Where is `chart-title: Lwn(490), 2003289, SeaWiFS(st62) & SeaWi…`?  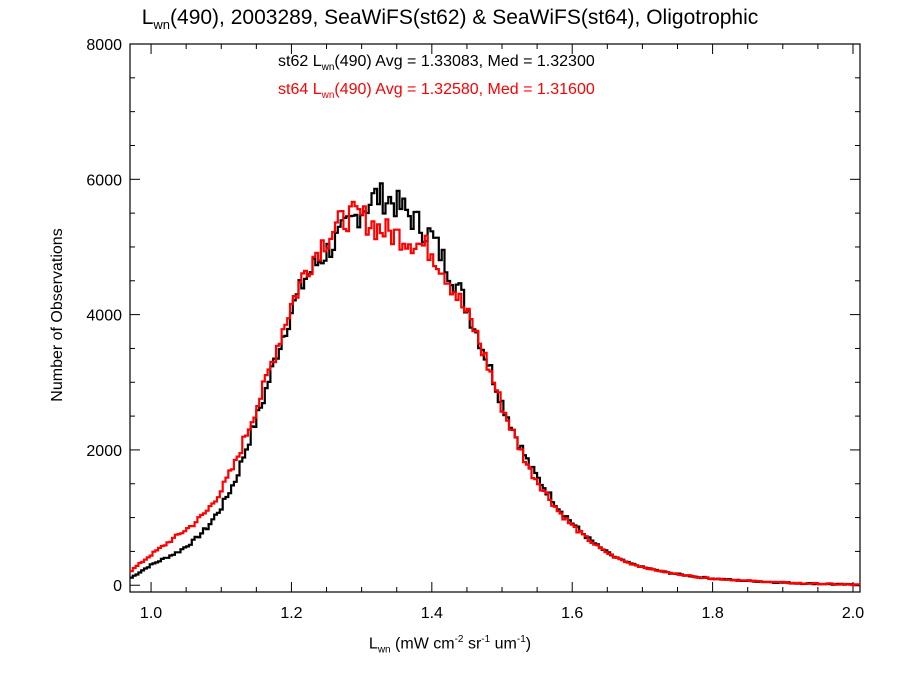
chart-title: Lwn(490), 2003289, SeaWiFS(st62) & SeaWi… is located at coordinates (450, 19).